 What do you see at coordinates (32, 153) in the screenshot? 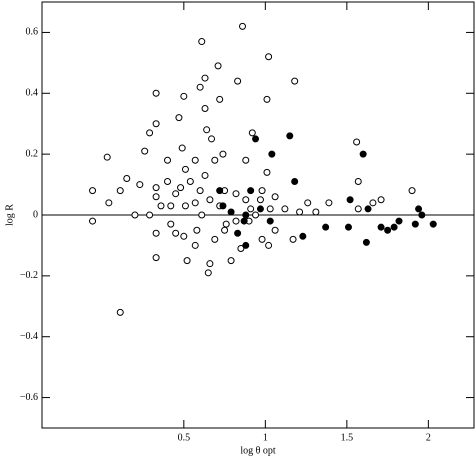
I see `y-tick-label: 0.2` at bounding box center [32, 153].